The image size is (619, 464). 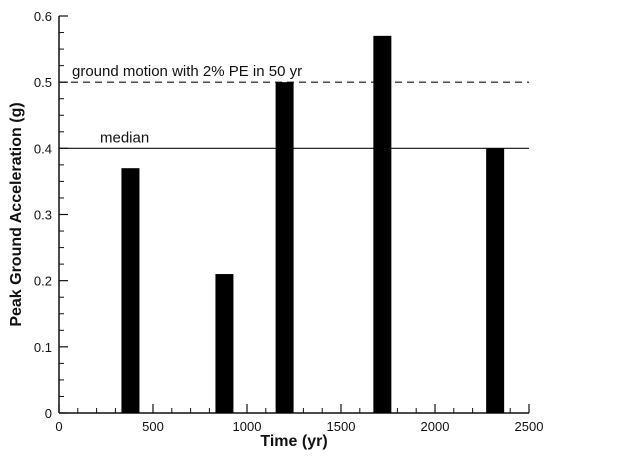 I want to click on y-tick-label: 0.4, so click(x=43, y=148).